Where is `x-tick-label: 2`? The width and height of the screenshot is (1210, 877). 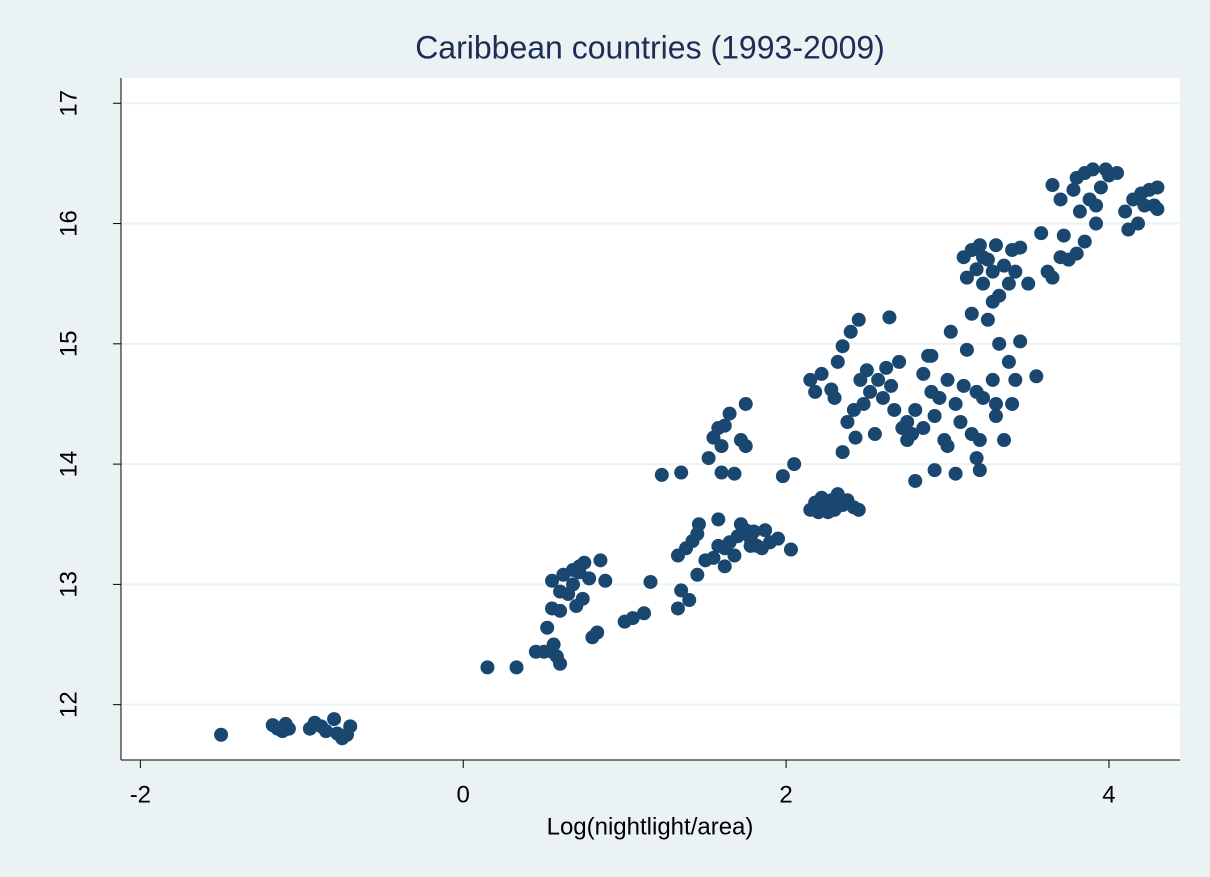 x-tick-label: 2 is located at coordinates (785, 794).